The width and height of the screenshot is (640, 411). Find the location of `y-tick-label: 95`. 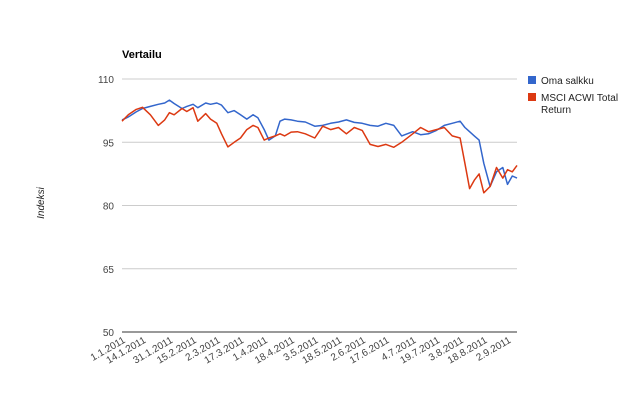

y-tick-label: 95 is located at coordinates (109, 143).